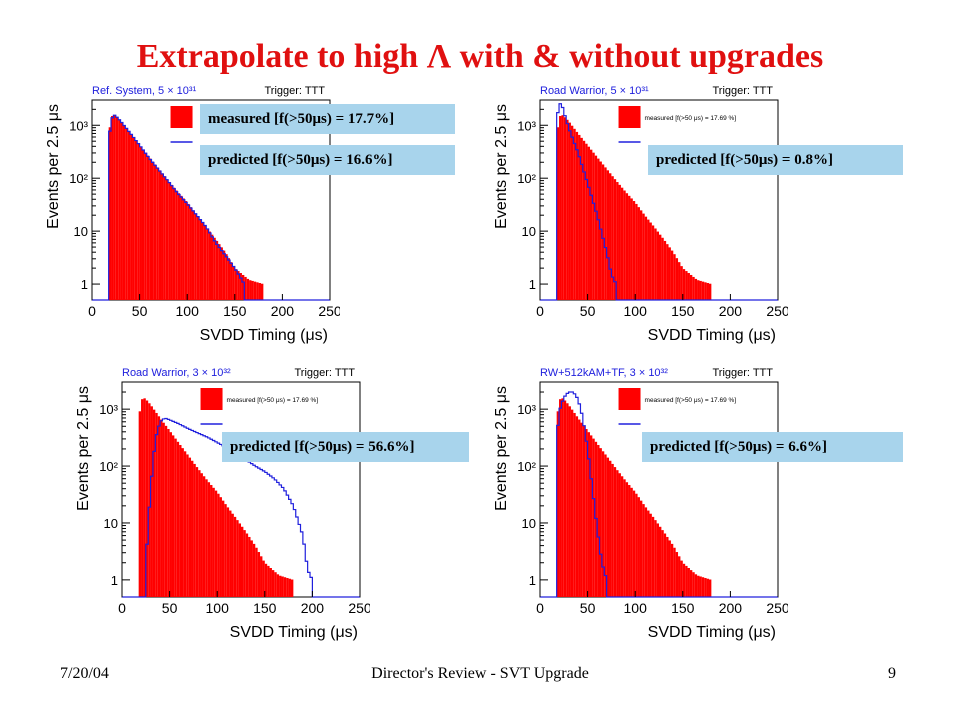 The width and height of the screenshot is (960, 720). What do you see at coordinates (211, 207) in the screenshot?
I see `predicted-line` at bounding box center [211, 207].